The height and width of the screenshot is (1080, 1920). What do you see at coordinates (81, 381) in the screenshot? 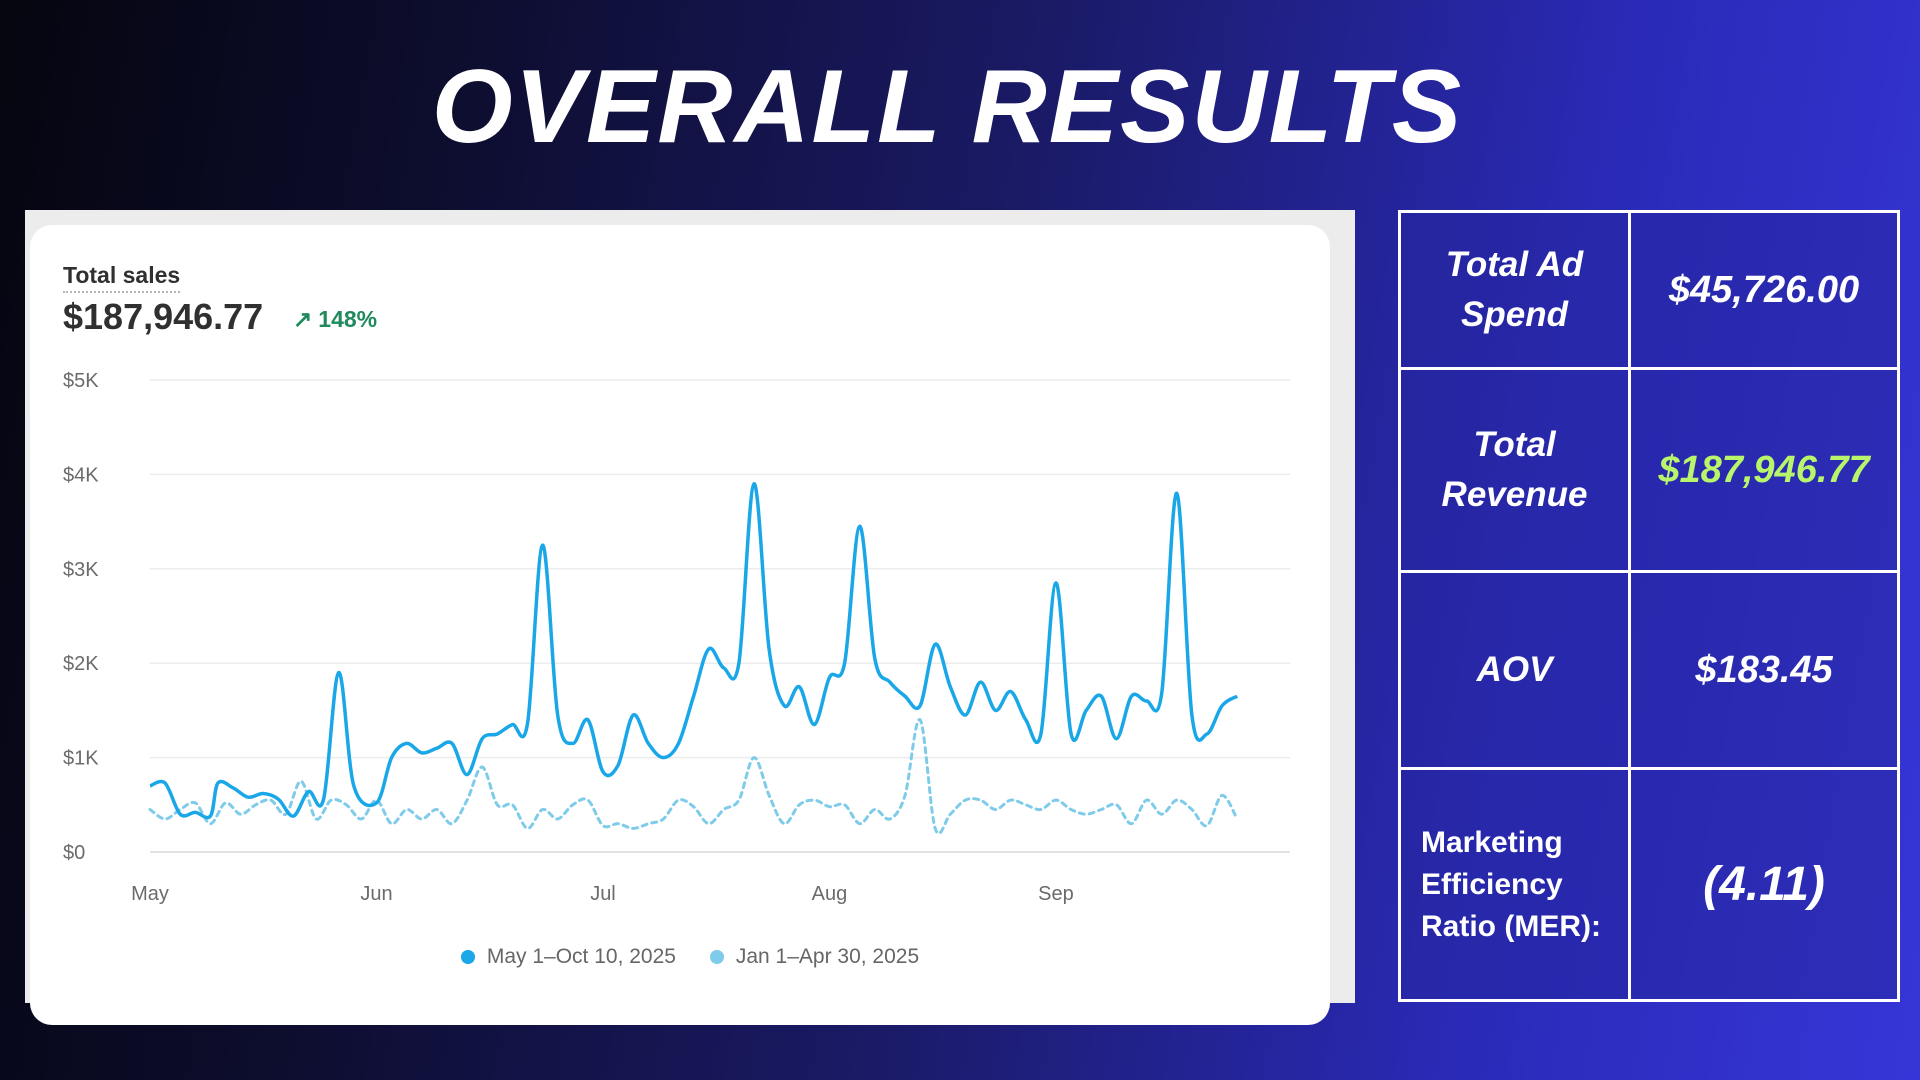
I see `y-tick-label: $5K` at bounding box center [81, 381].